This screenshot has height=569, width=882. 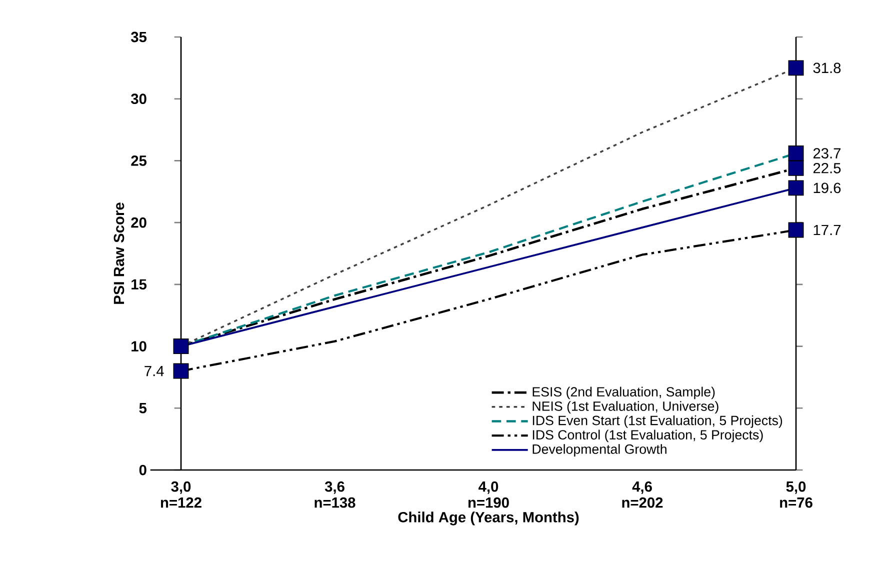 I want to click on annotation: 31.8, so click(x=827, y=68).